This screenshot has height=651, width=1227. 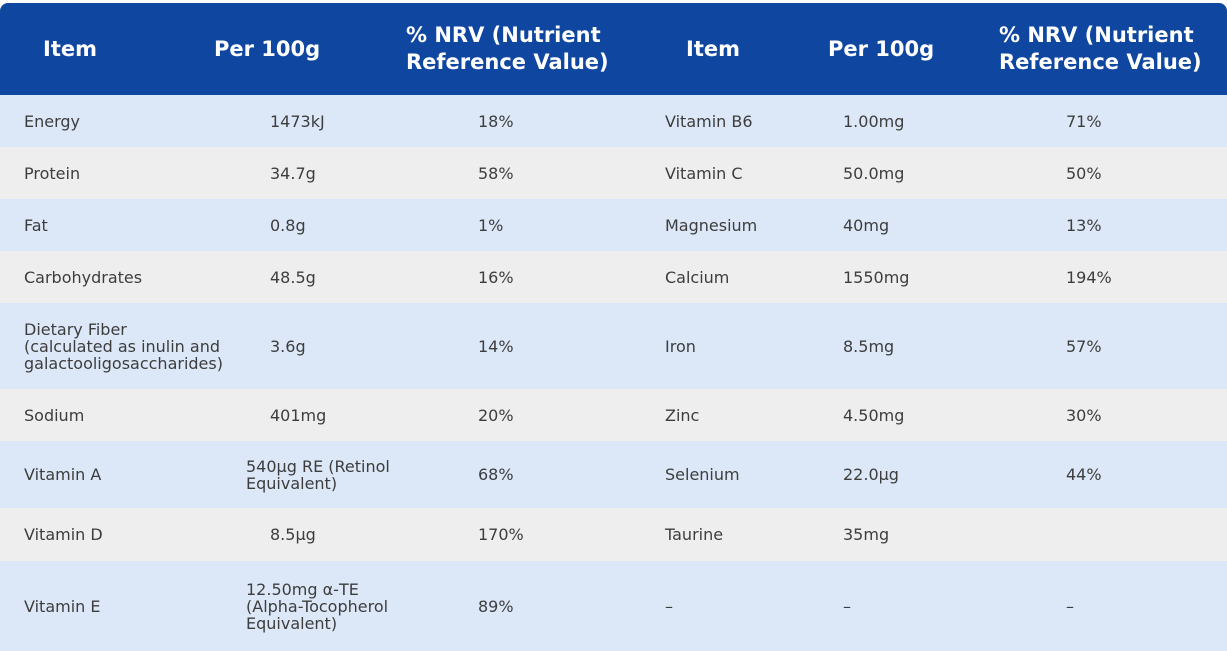 What do you see at coordinates (298, 415) in the screenshot?
I see `table-cell: 401mg` at bounding box center [298, 415].